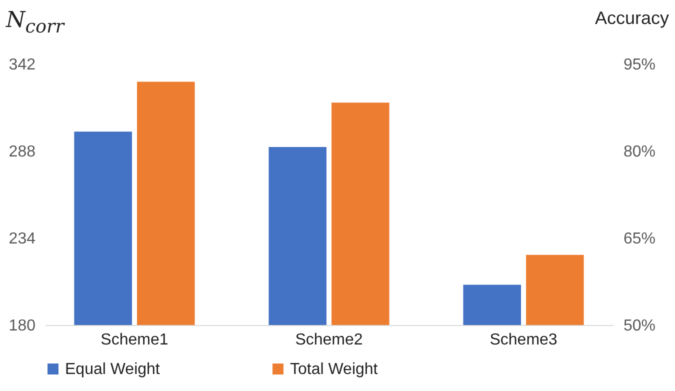 The image size is (675, 391). I want to click on x-tick-label: Scheme1, so click(134, 340).